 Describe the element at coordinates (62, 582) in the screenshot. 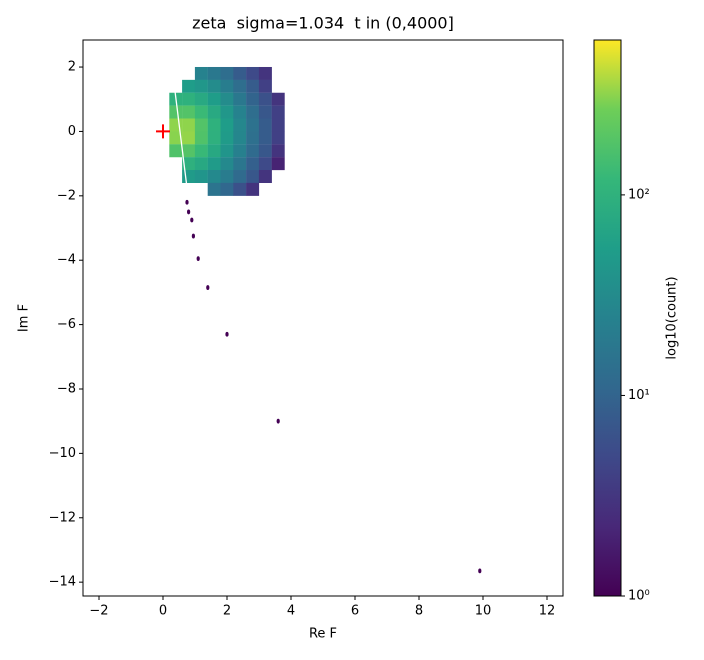

I see `y-tick-label: −14` at that location.